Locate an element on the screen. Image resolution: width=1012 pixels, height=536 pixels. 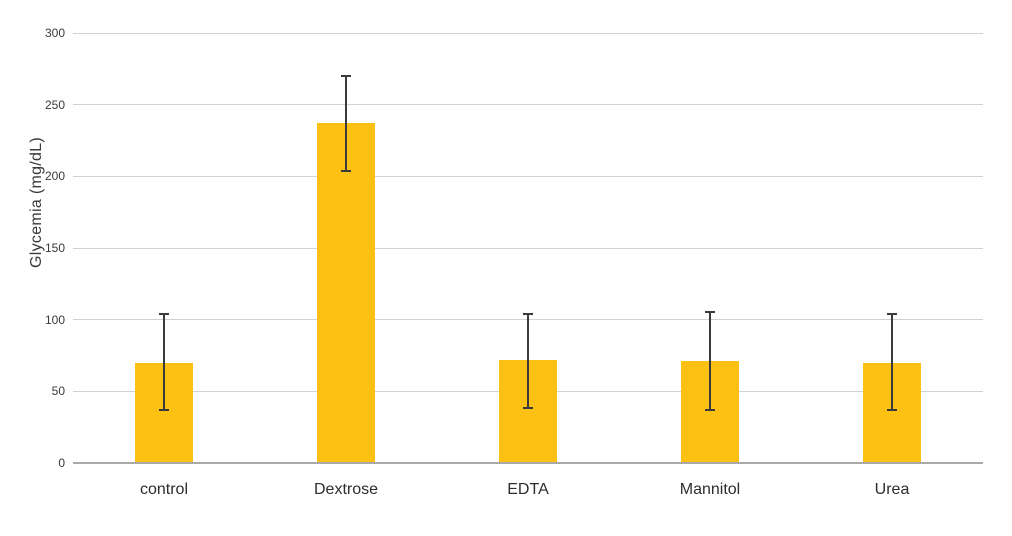
y-tick-label: 100 is located at coordinates (54, 319).